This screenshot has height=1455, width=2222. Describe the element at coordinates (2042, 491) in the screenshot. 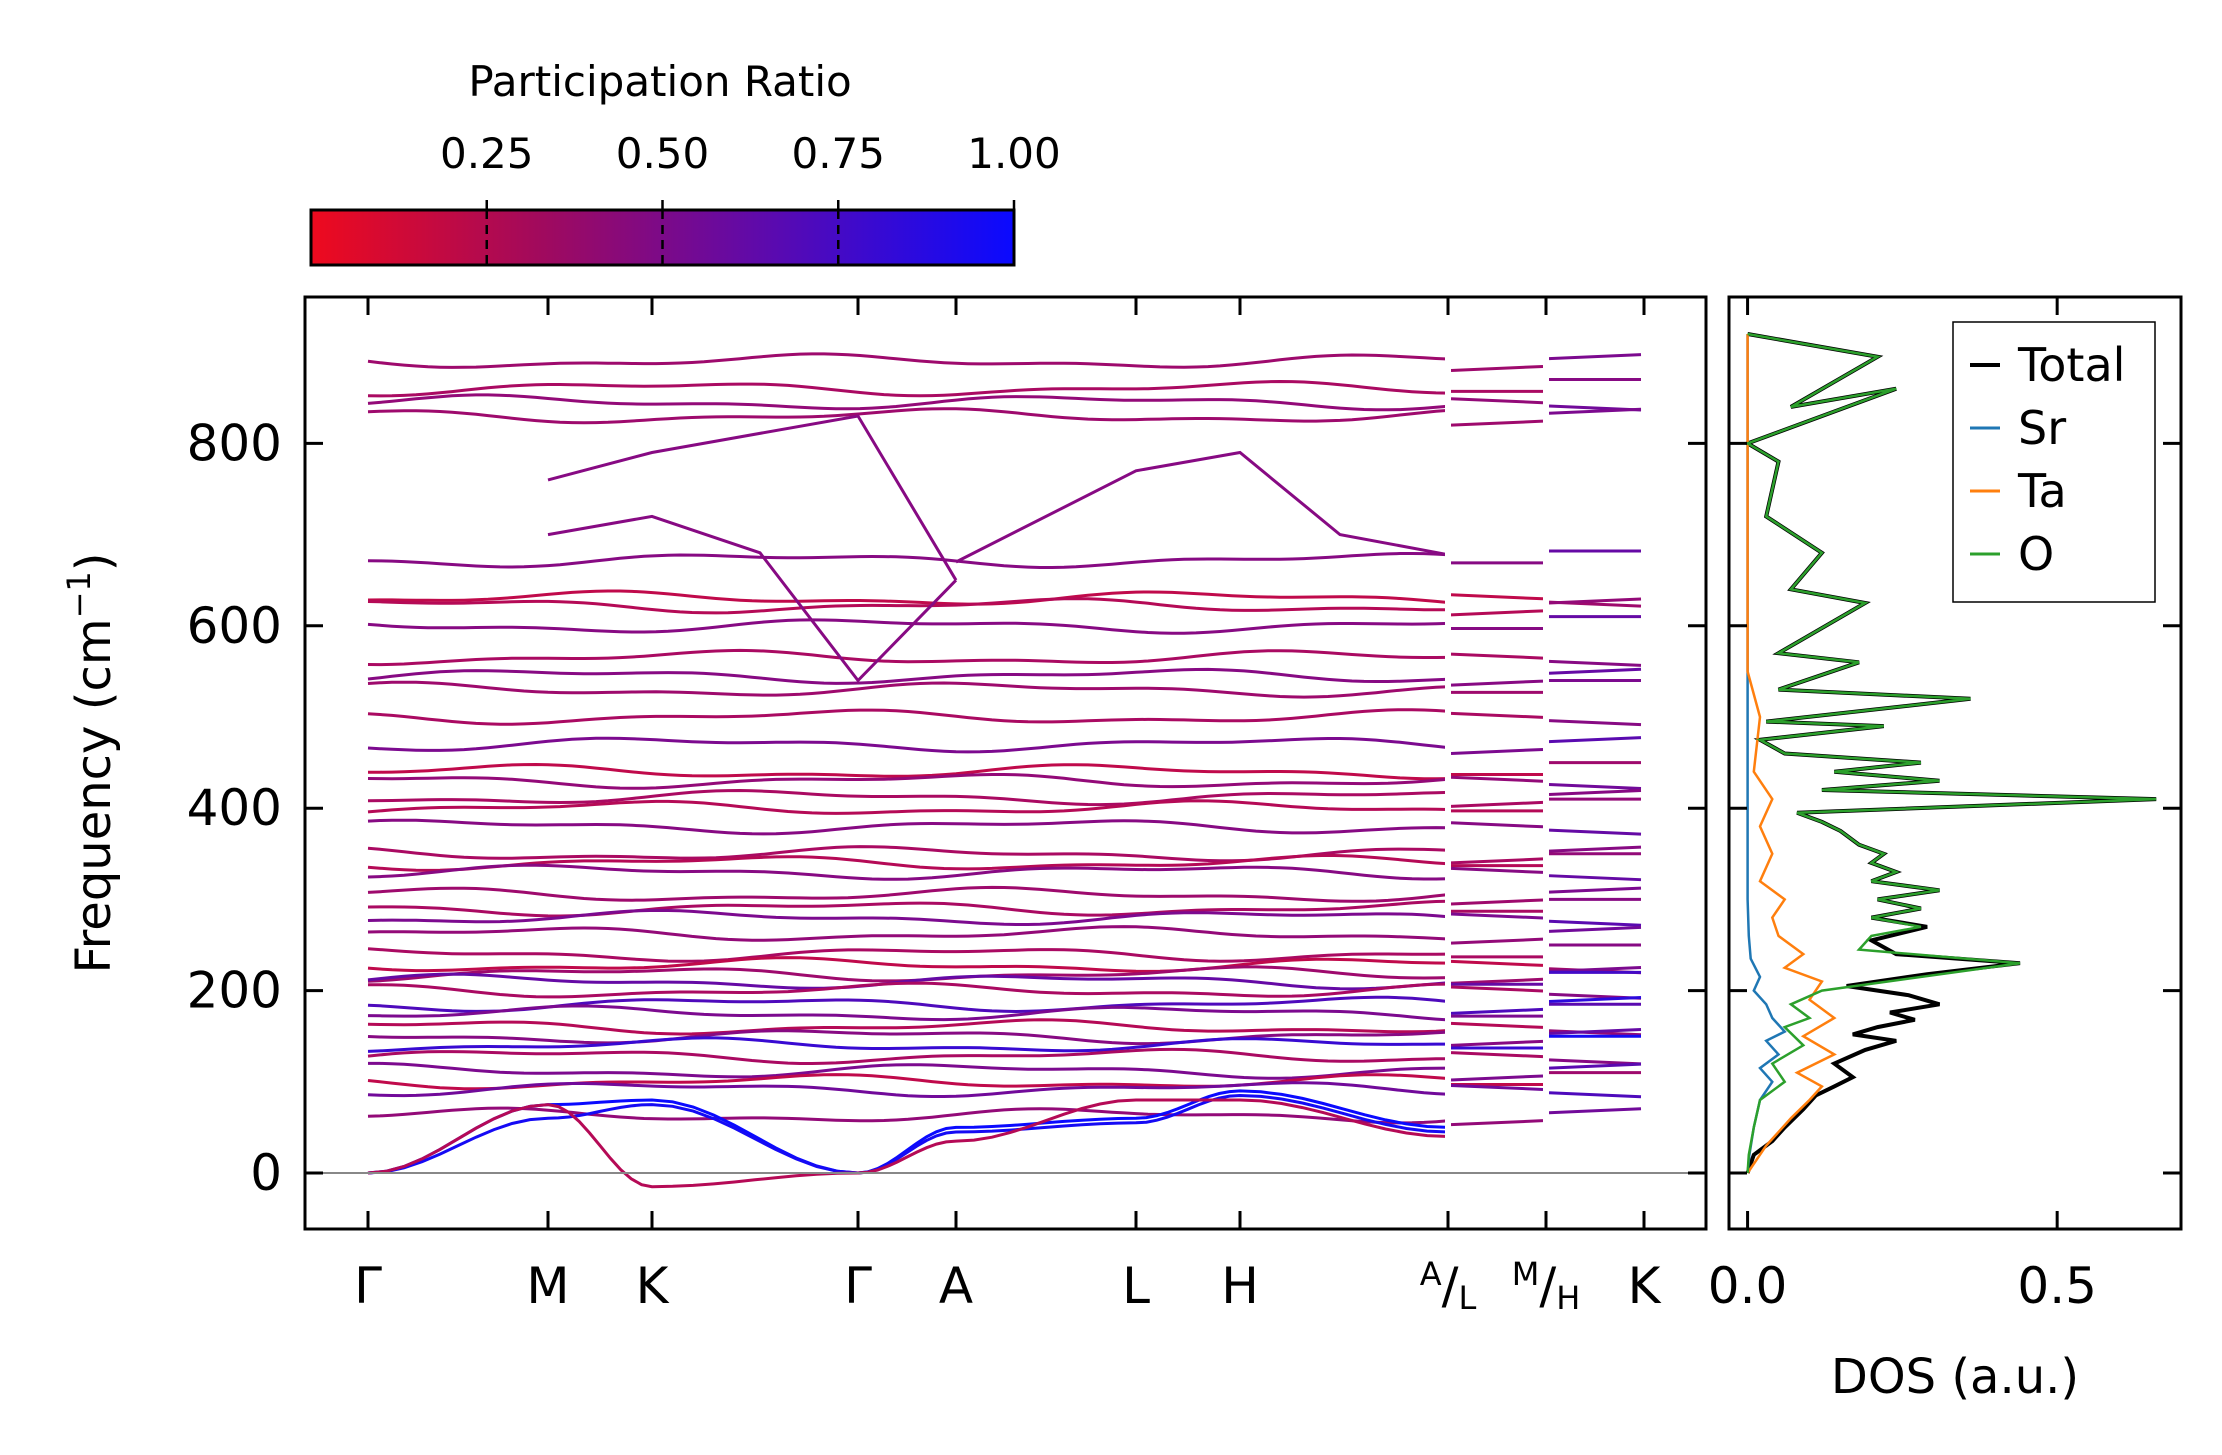

I see `legend-label: Ta` at that location.